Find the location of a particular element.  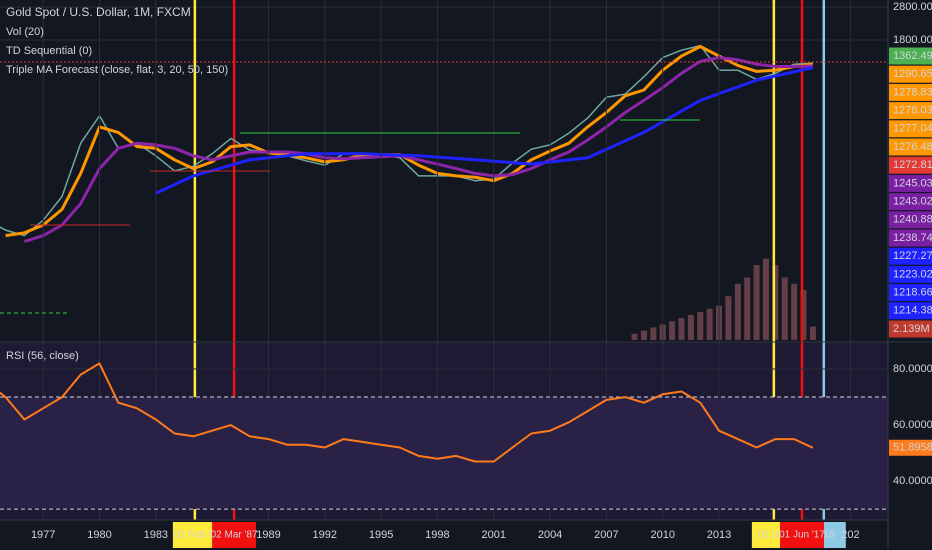

price-tag-label: 1290.65 is located at coordinates (912, 74).